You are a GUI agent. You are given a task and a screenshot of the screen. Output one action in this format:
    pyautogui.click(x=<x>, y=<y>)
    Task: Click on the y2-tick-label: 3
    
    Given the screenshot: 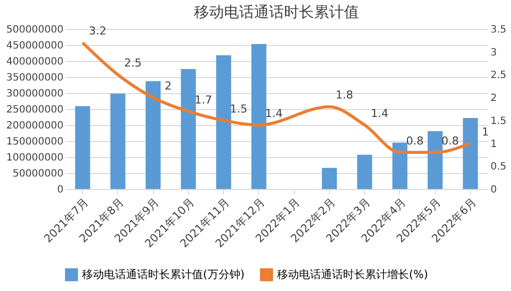 What is the action you would take?
    pyautogui.click(x=493, y=52)
    